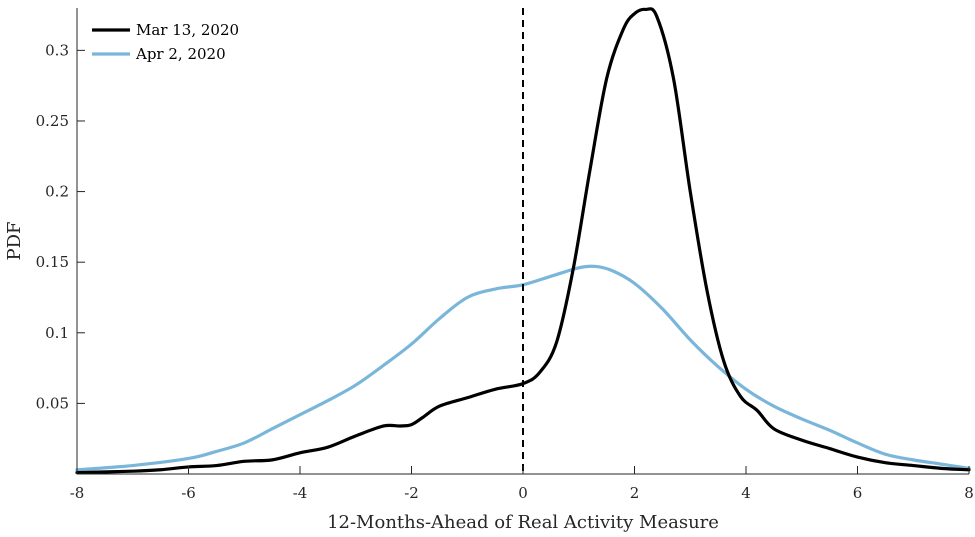  Describe the element at coordinates (523, 493) in the screenshot. I see `x-tick-label: 0` at that location.